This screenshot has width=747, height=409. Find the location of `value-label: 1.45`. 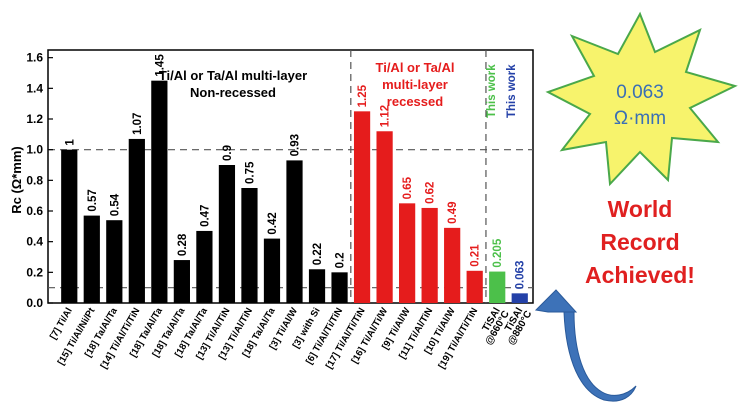

value-label: 1.45 is located at coordinates (160, 65).